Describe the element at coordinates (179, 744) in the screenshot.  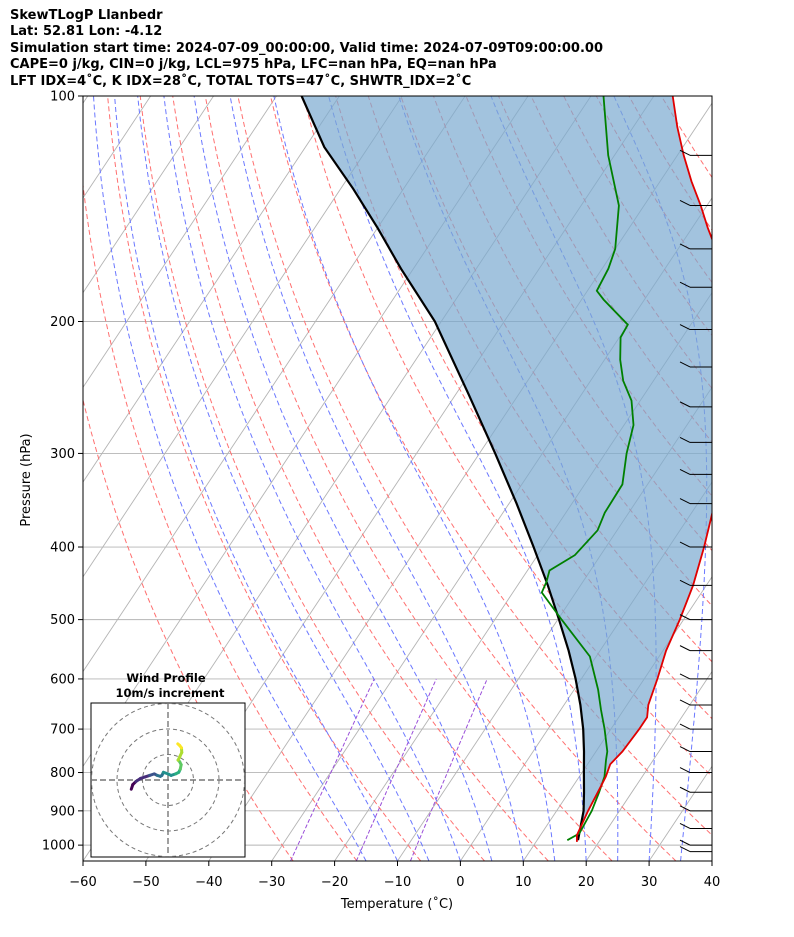
I see `hodograph-segment` at that location.